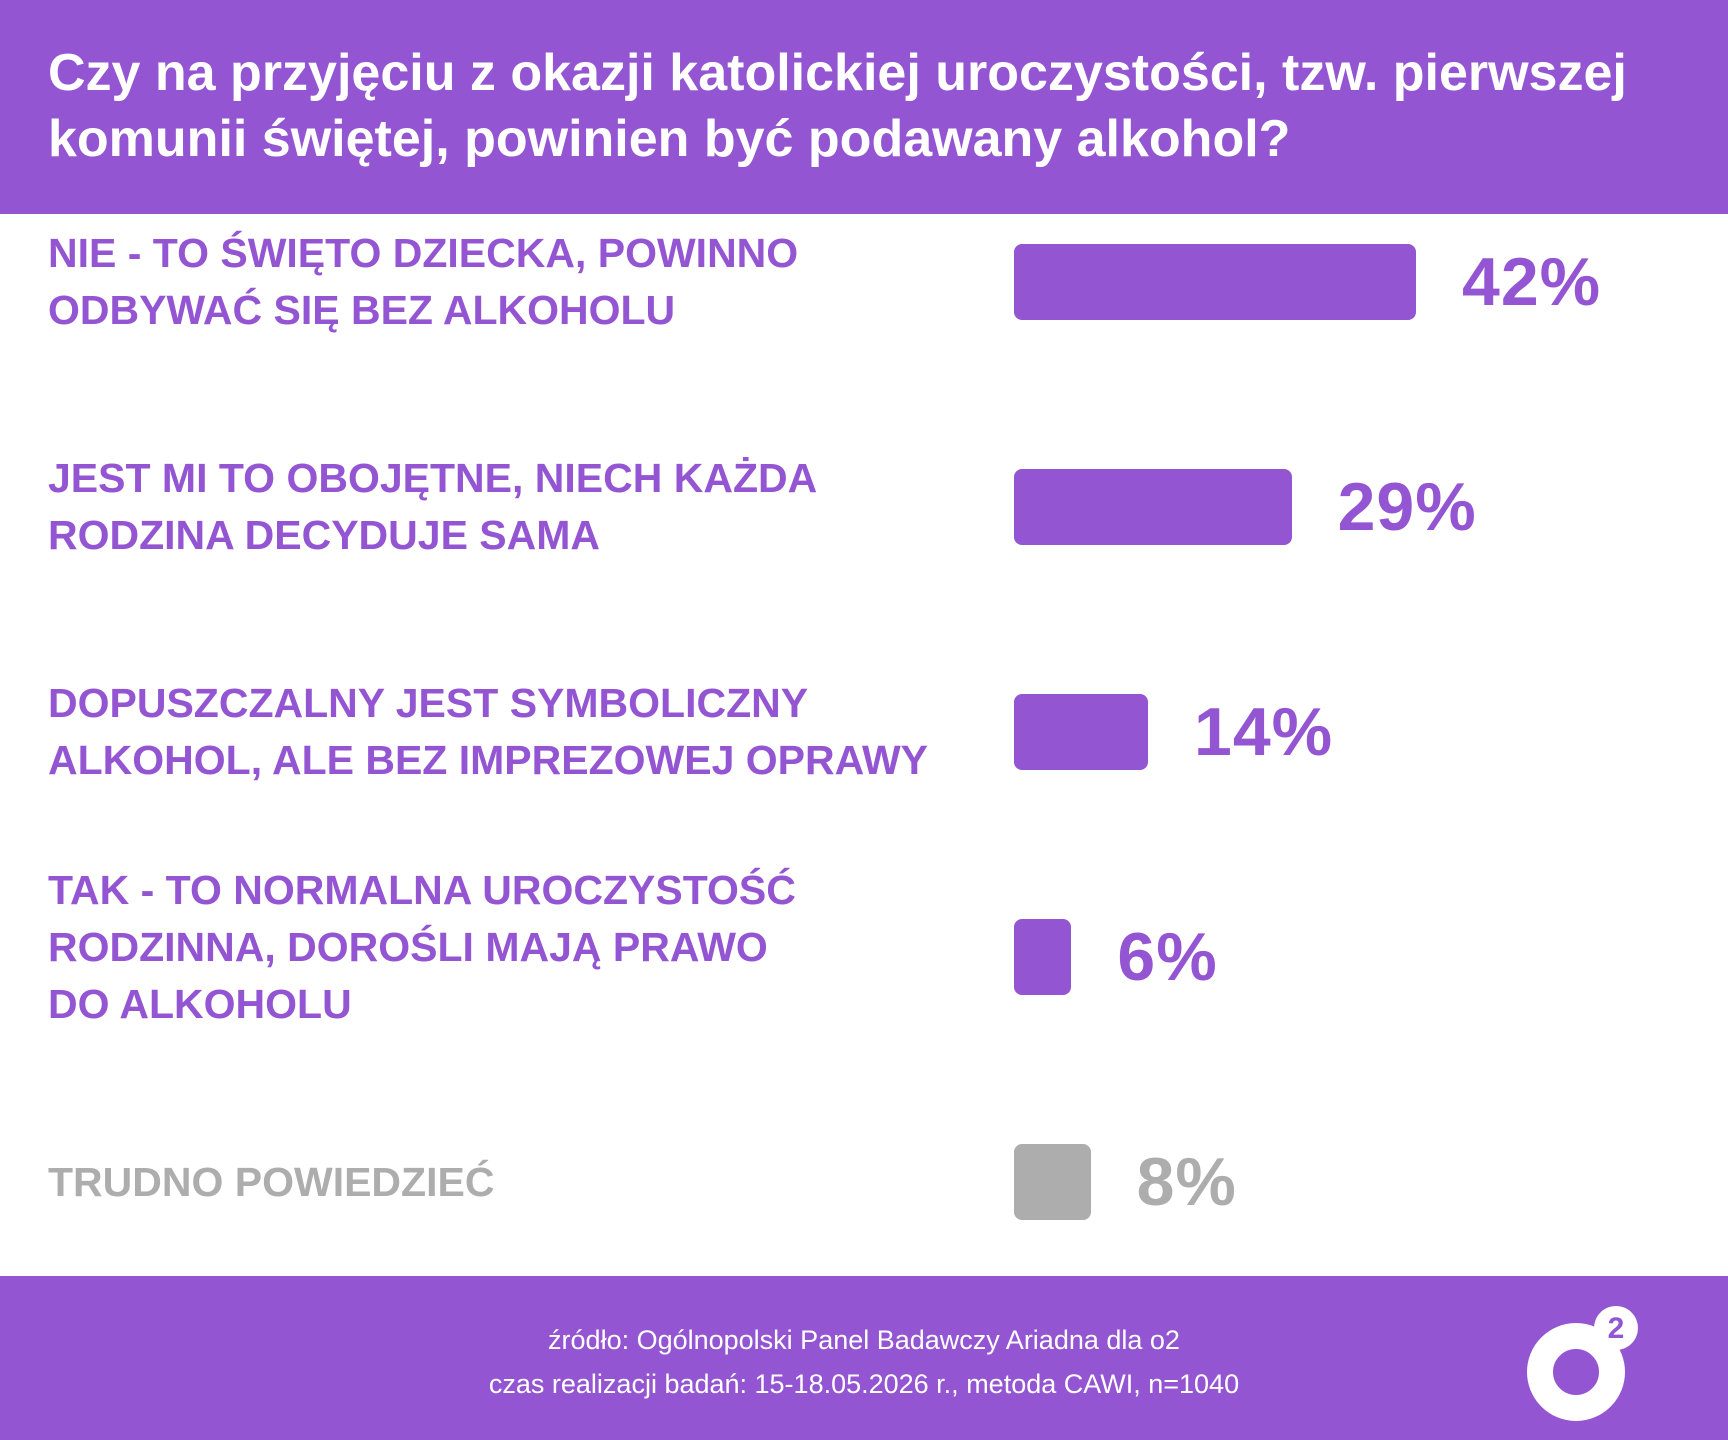 The width and height of the screenshot is (1728, 1440). Describe the element at coordinates (271, 1181) in the screenshot. I see `category-label-line: TRUDNO POWIEDZIEĆ` at that location.